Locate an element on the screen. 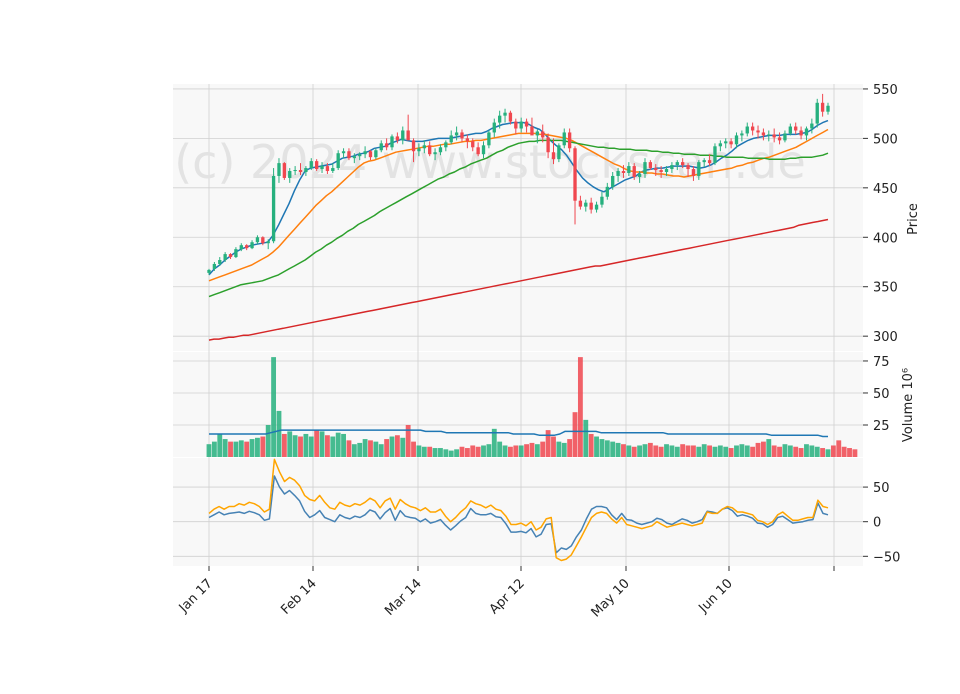 The width and height of the screenshot is (960, 694). y-tick-label: 500 is located at coordinates (885, 139).